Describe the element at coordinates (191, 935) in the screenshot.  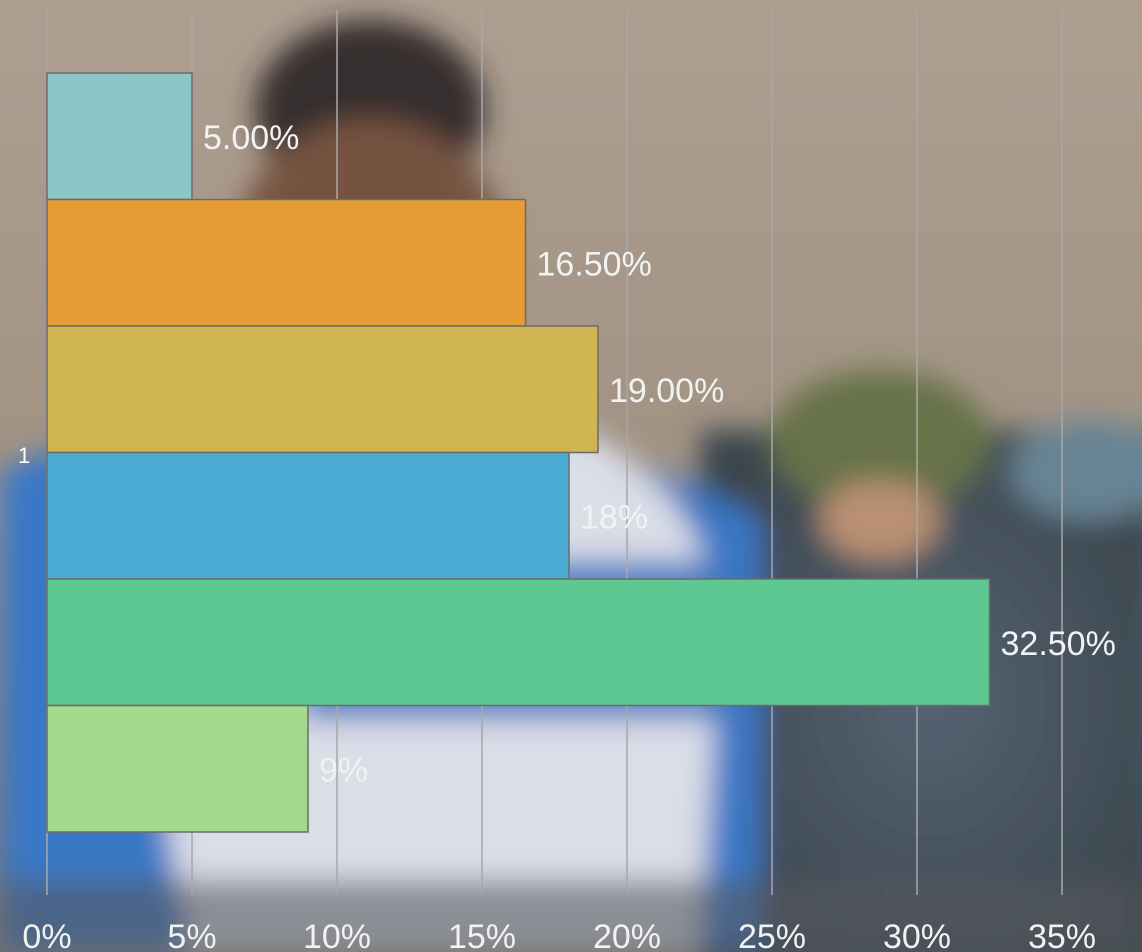
I see `x-tick-label: 5%` at that location.